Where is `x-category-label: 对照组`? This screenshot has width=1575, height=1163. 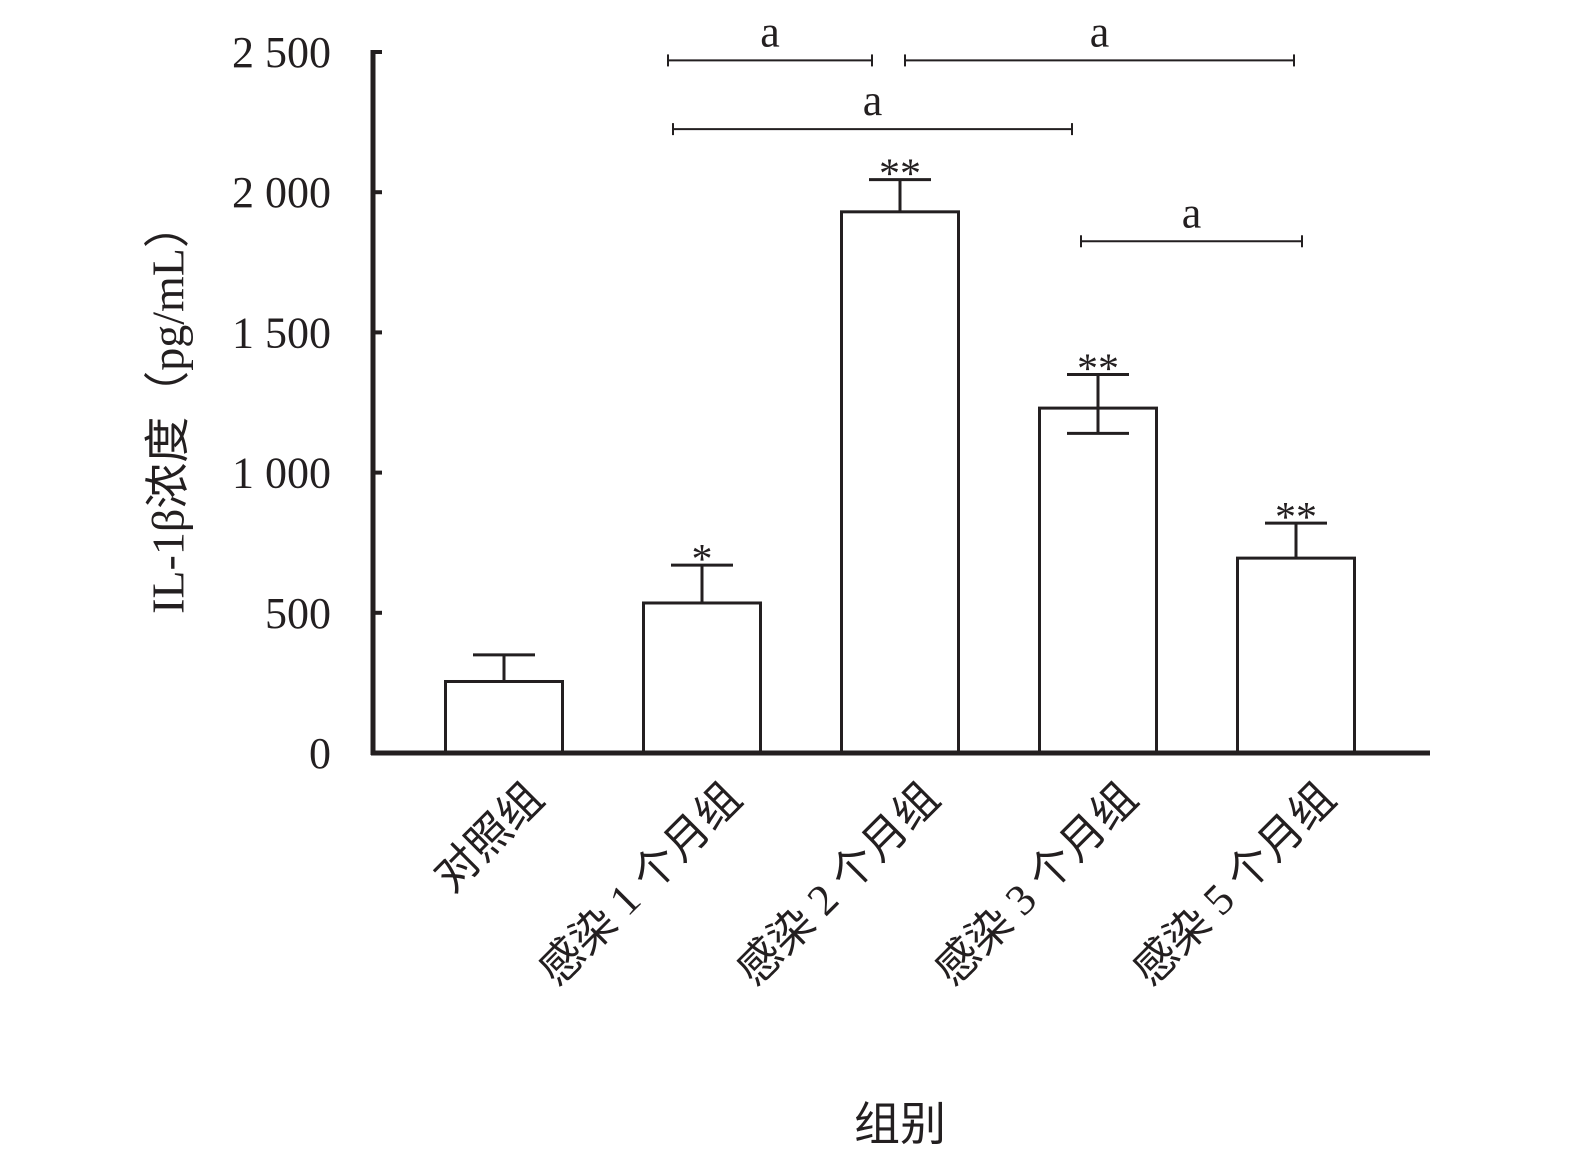
x-category-label: 对照组 is located at coordinates (489, 837).